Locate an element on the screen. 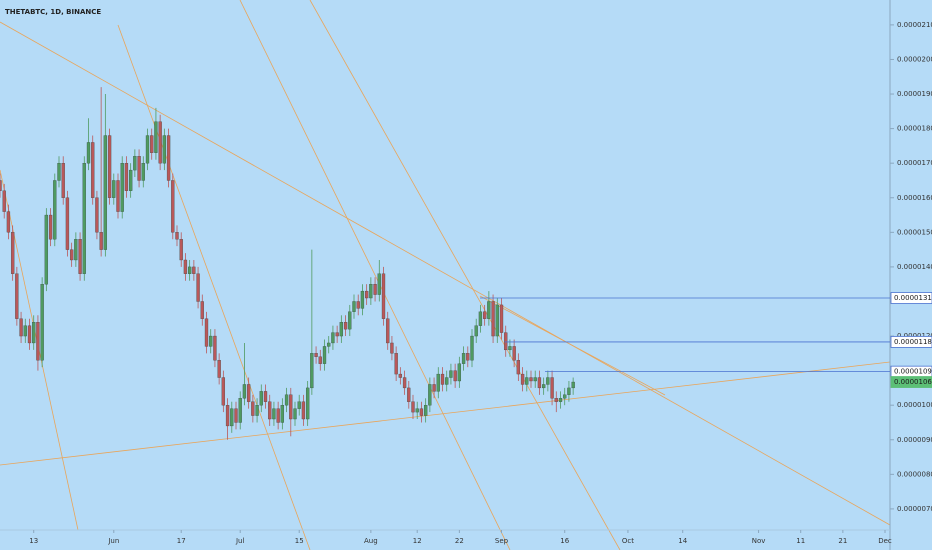 The width and height of the screenshot is (932, 550). price-label-box is located at coordinates (911, 298).